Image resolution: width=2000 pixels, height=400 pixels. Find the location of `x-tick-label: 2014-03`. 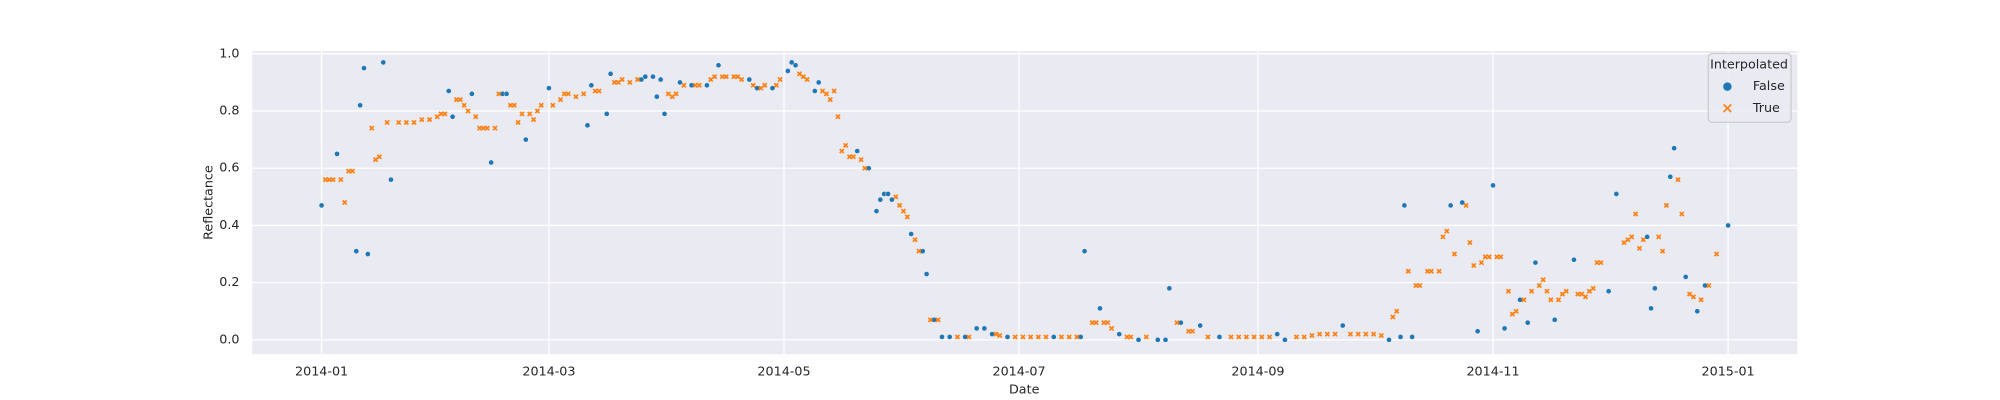

x-tick-label: 2014-03 is located at coordinates (548, 371).